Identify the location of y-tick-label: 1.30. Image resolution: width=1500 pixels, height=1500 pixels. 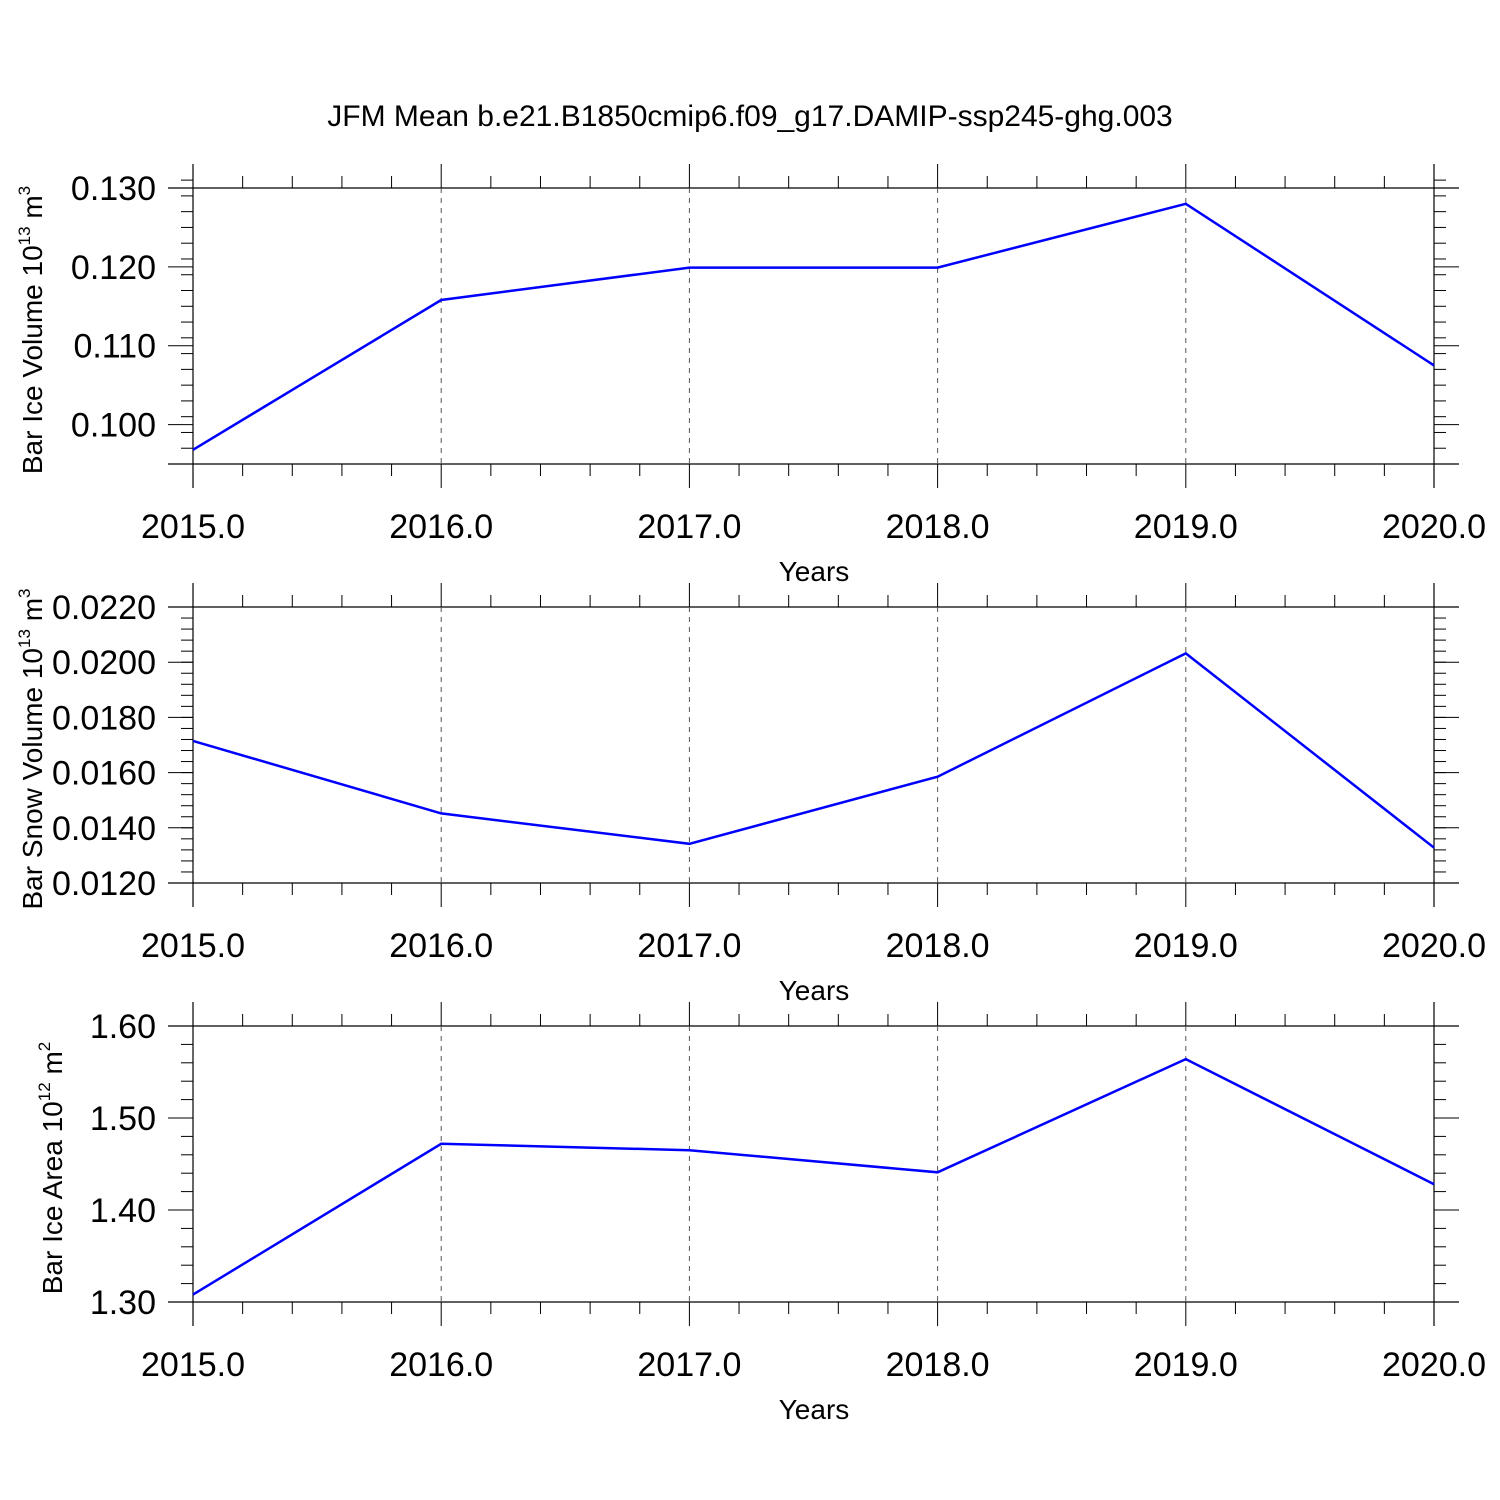
(123, 1303).